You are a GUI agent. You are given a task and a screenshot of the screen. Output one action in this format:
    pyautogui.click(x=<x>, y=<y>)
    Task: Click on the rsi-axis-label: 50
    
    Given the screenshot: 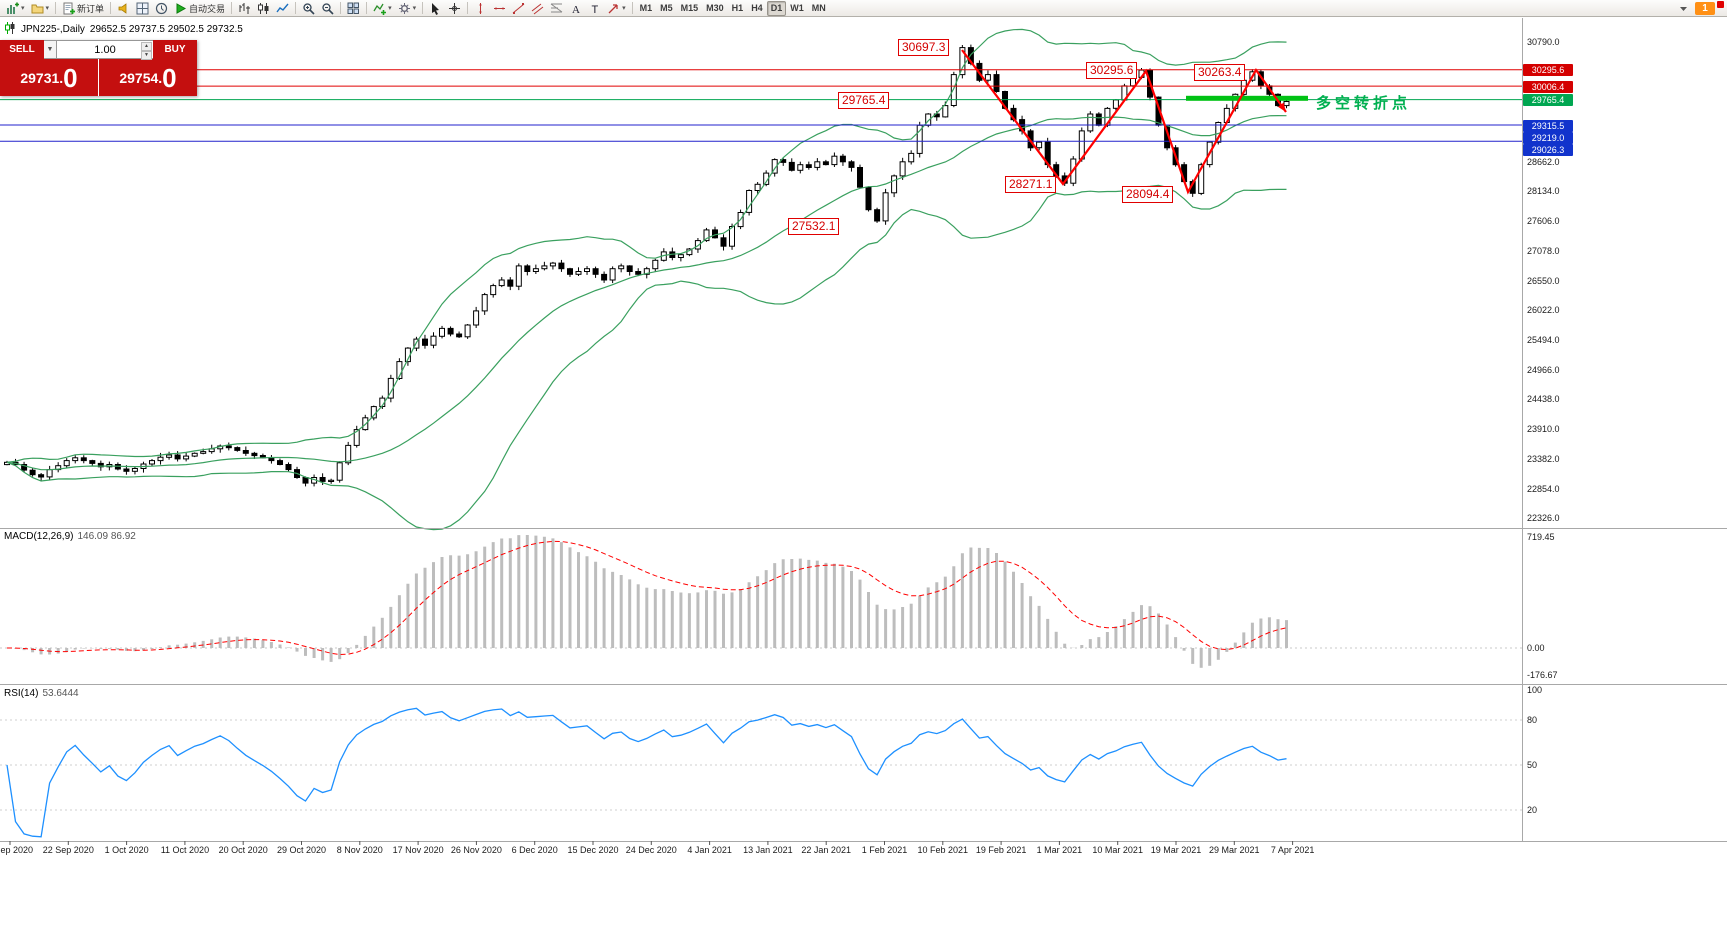 What is the action you would take?
    pyautogui.click(x=1532, y=765)
    